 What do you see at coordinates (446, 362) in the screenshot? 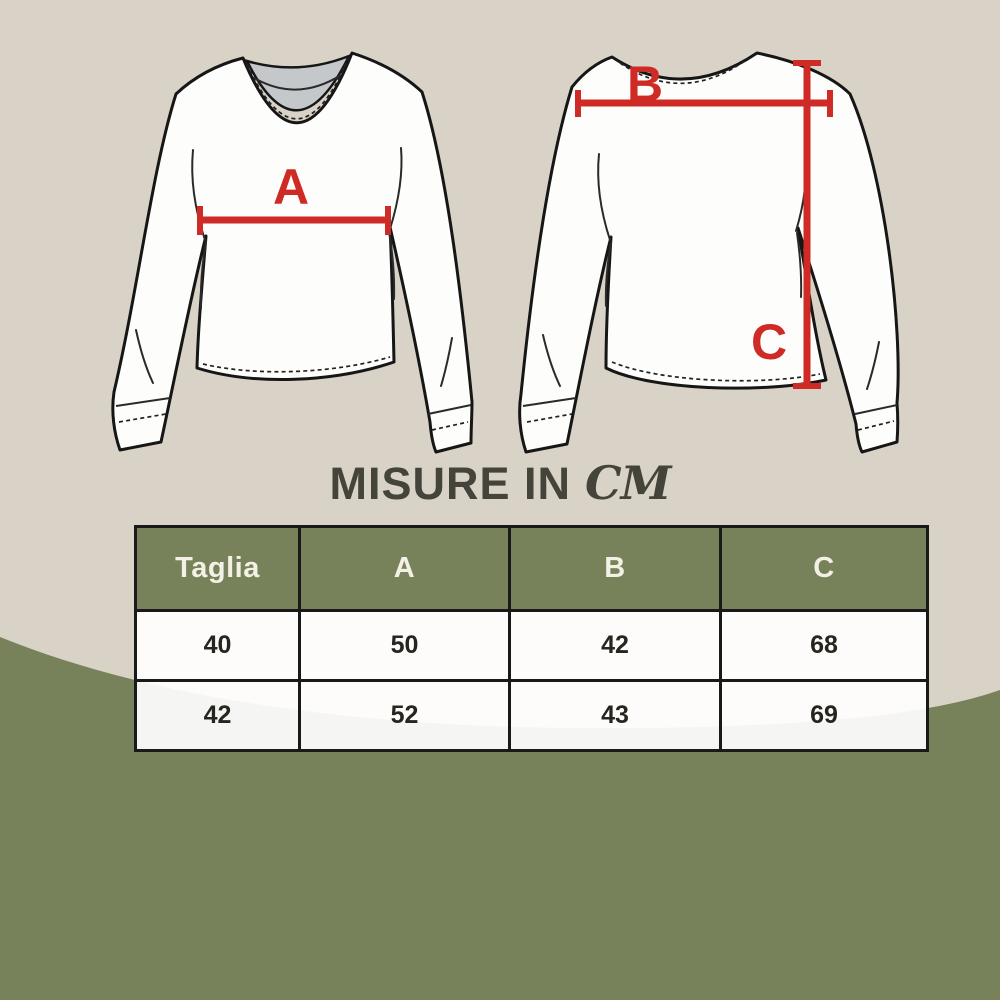
I see `front-forearm-crease-right` at bounding box center [446, 362].